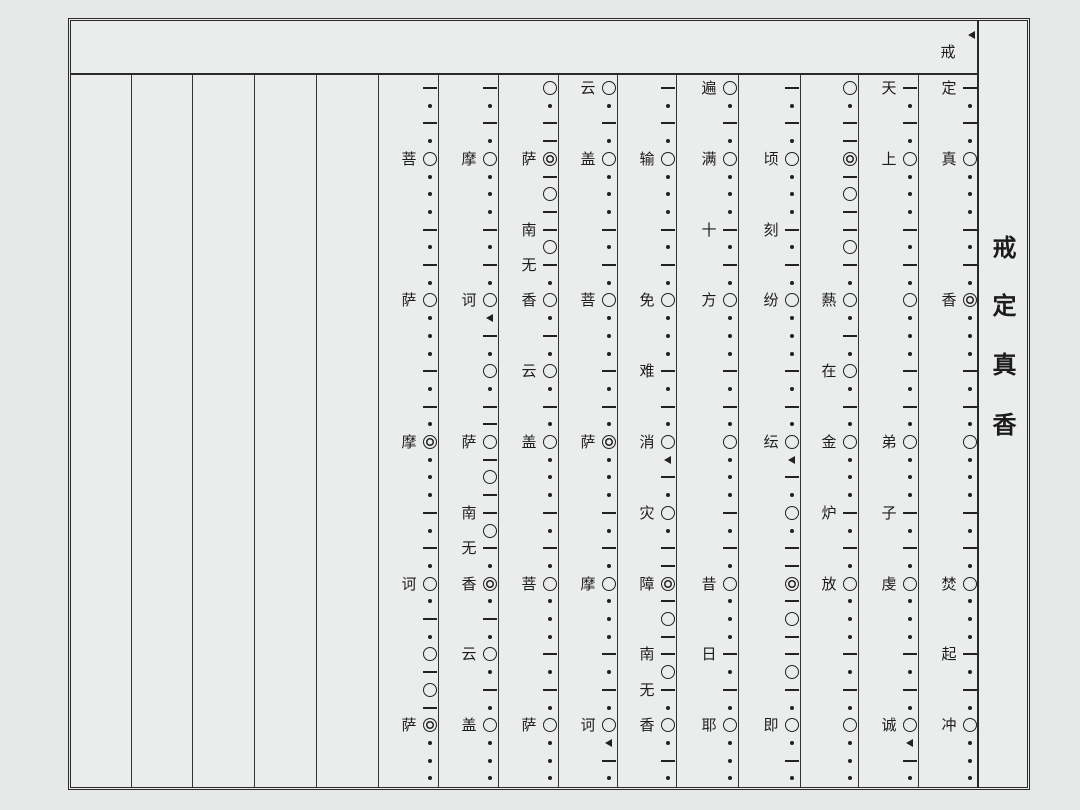 The width and height of the screenshot is (1080, 810). Describe the element at coordinates (949, 158) in the screenshot. I see `lyric-char: 真` at that location.